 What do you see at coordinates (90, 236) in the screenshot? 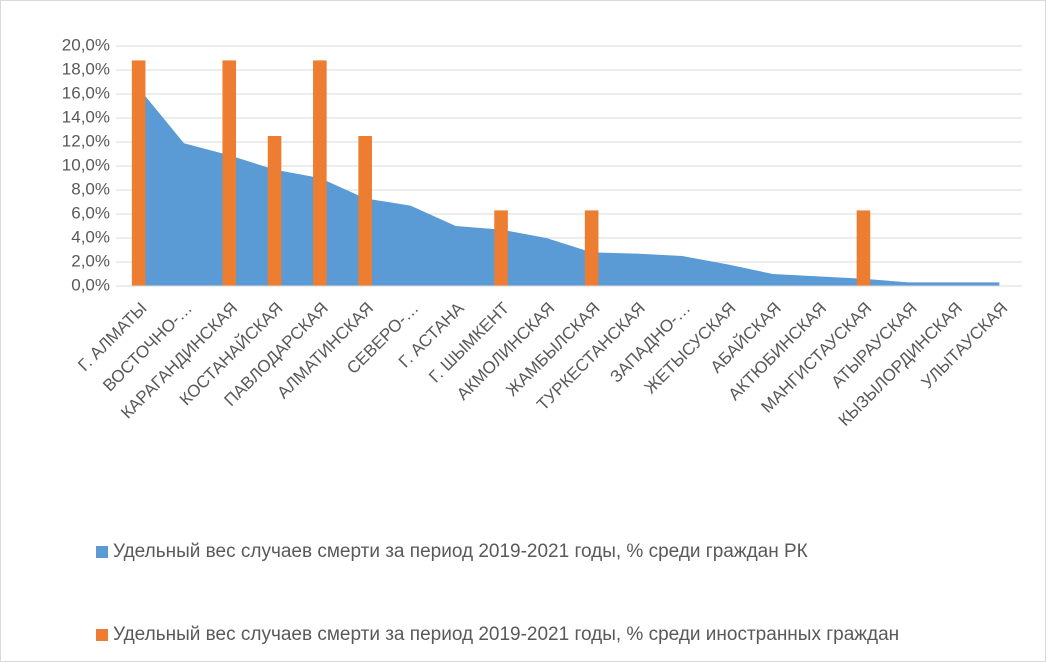
I see `y-tick-label: 4,0%` at bounding box center [90, 236].